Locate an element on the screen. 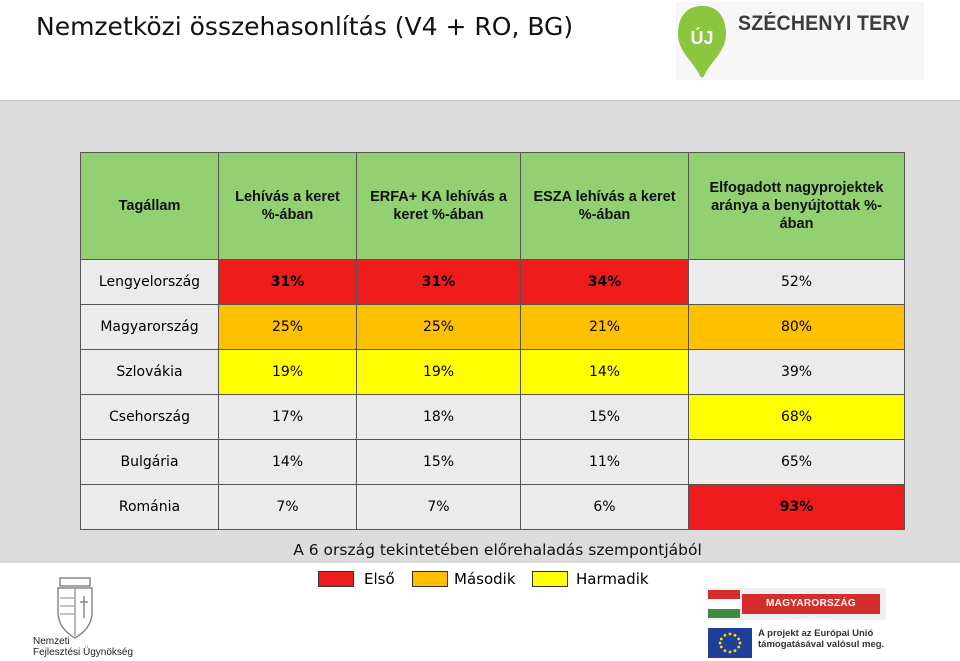 This screenshot has width=960, height=661. eu-line-2: támogatásával valósul meg. is located at coordinates (821, 644).